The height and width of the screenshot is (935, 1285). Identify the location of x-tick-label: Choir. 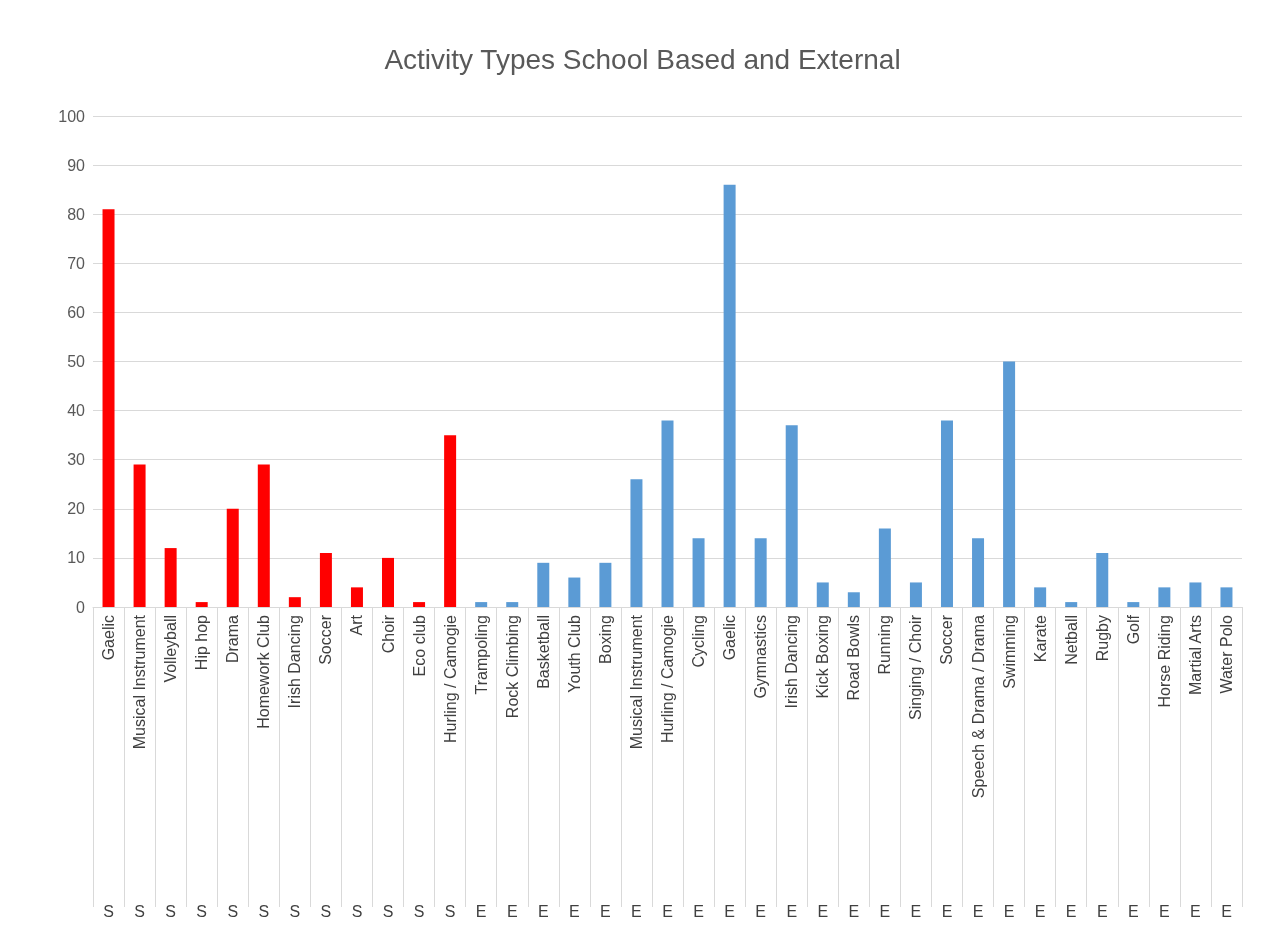
(388, 634).